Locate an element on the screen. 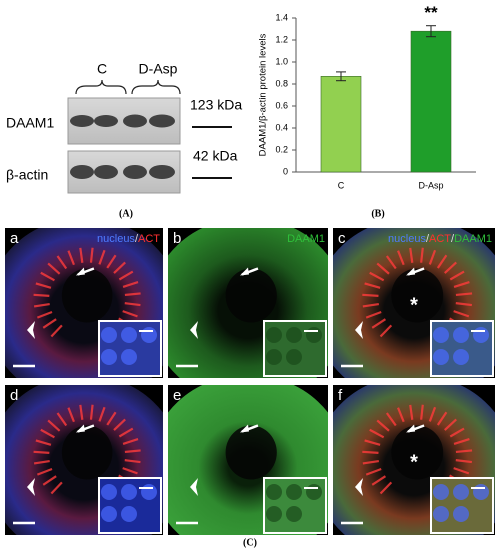  micrograph: *f is located at coordinates (414, 460).